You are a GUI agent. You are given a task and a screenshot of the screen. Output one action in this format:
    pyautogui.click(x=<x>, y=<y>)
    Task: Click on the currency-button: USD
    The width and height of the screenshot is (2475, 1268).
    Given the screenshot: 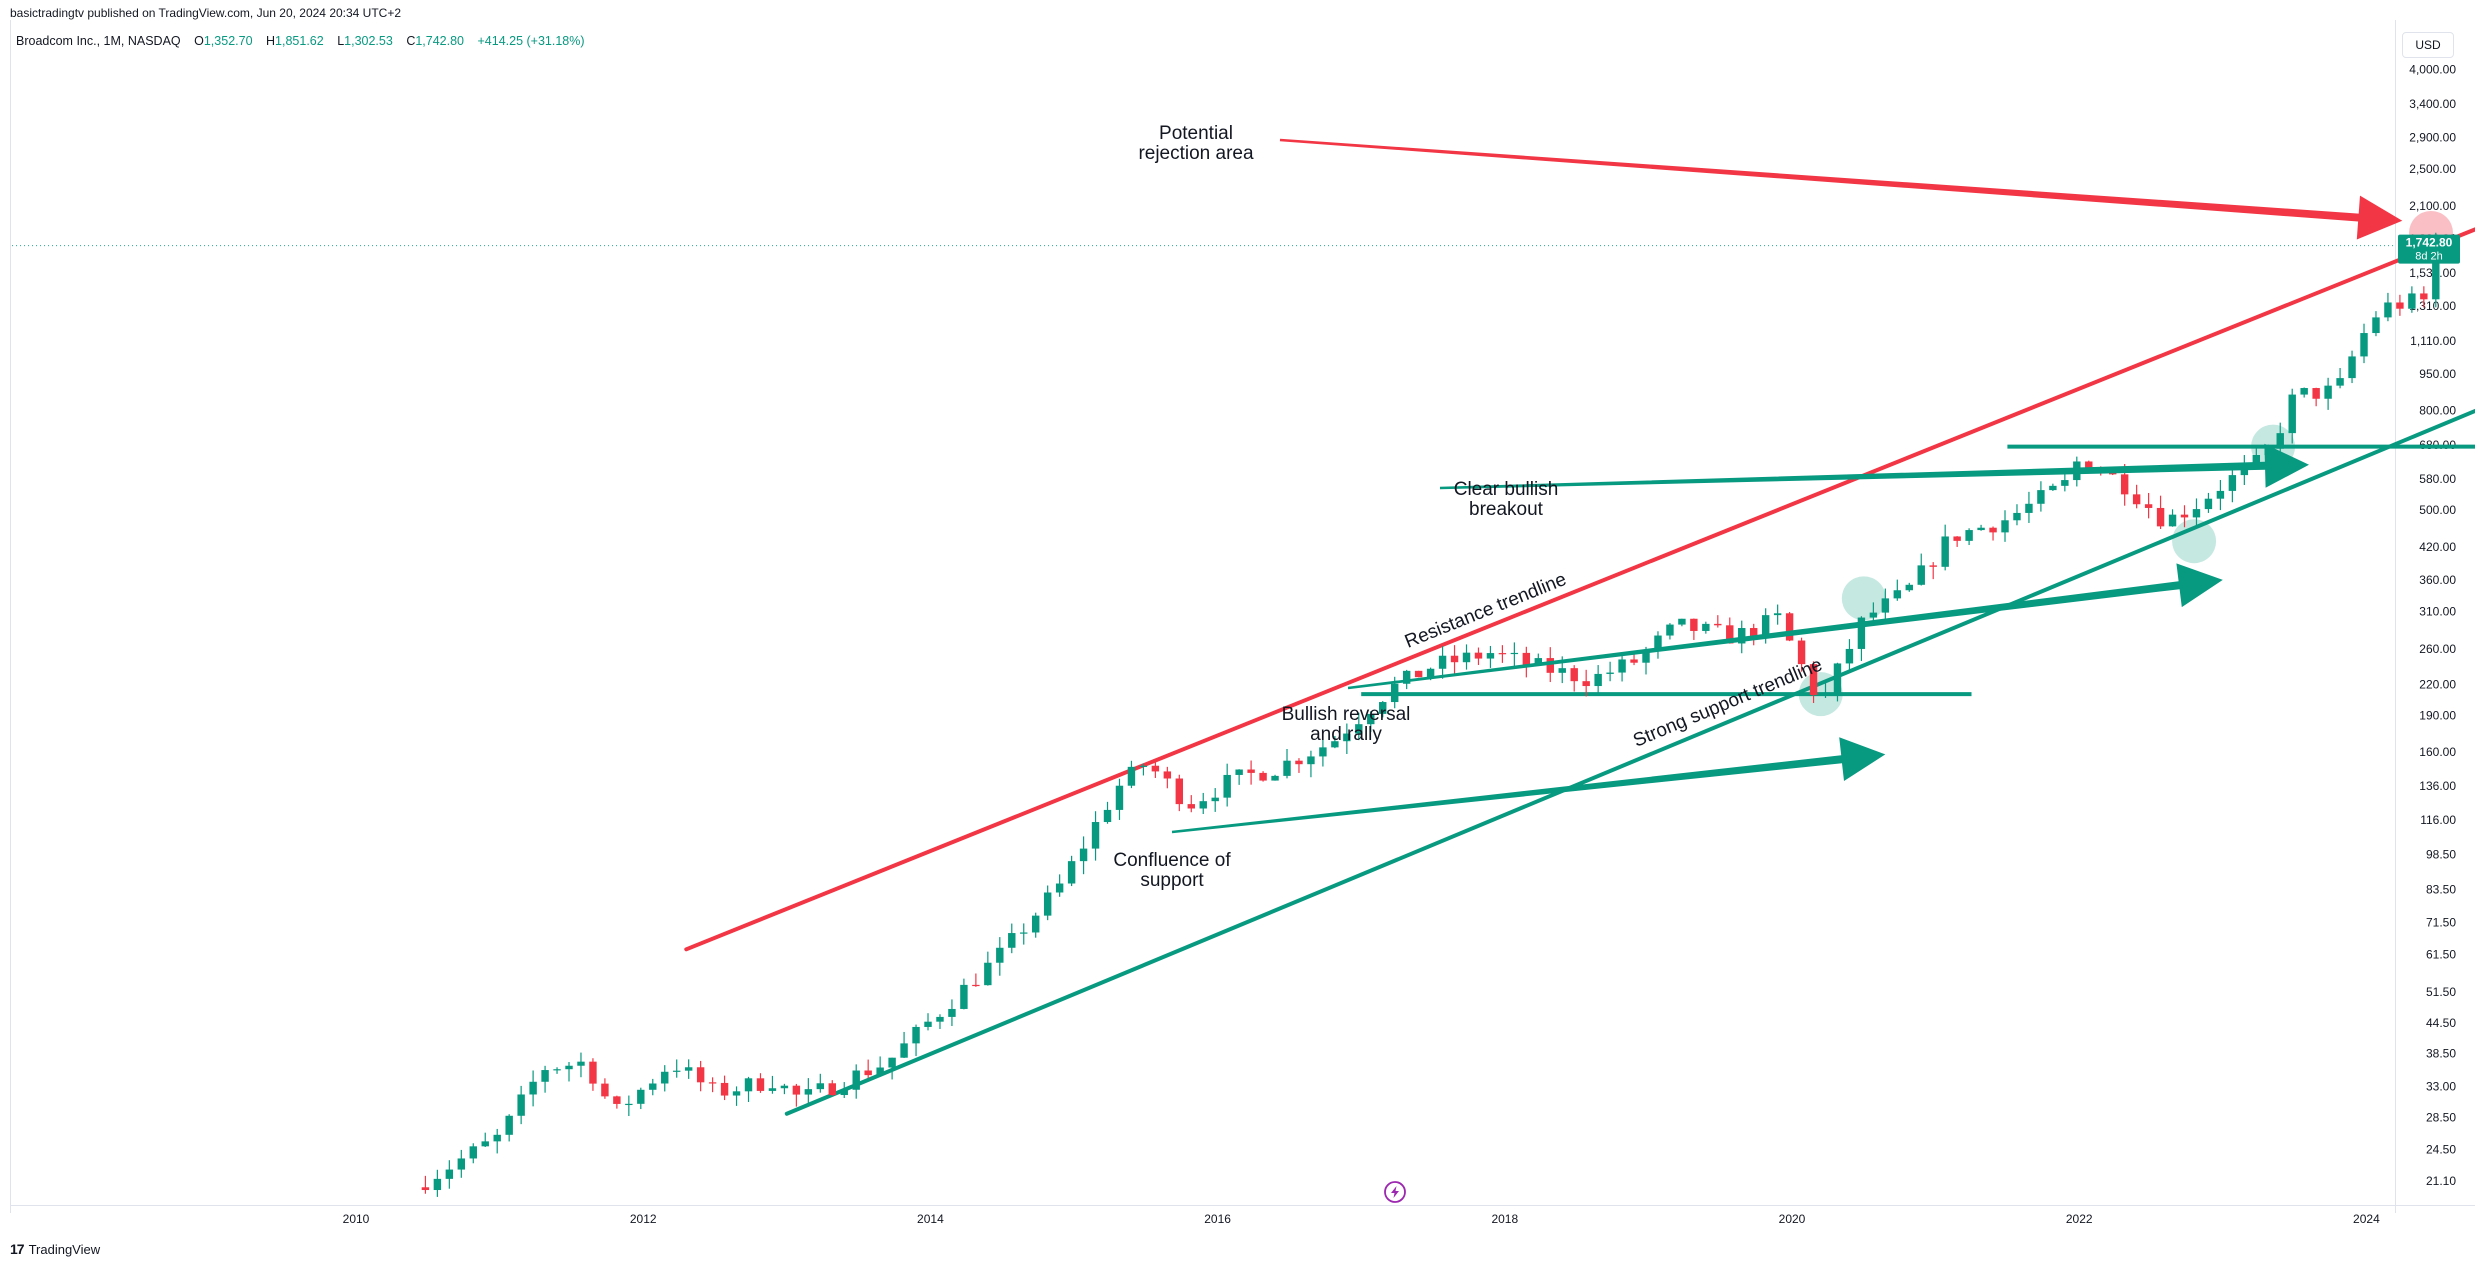 What is the action you would take?
    pyautogui.click(x=2428, y=45)
    